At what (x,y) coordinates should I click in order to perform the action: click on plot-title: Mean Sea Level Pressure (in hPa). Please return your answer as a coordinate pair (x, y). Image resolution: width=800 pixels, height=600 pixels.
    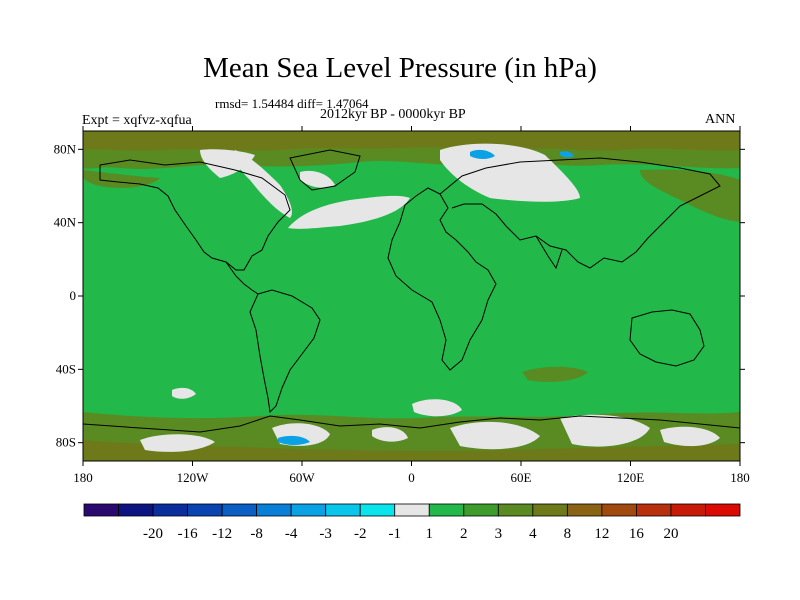
    Looking at the image, I should click on (400, 68).